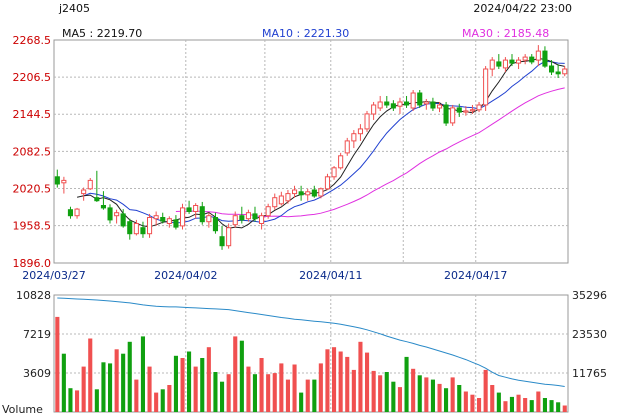 Image resolution: width=620 pixels, height=420 pixels. Describe the element at coordinates (102, 33) in the screenshot. I see `ma5-legend: MA5 : 2219.70` at that location.